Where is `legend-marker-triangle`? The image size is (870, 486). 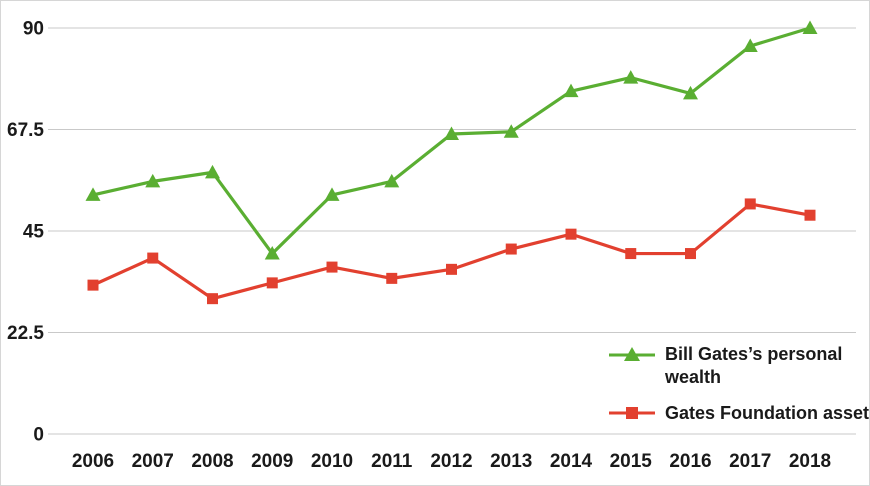 legend-marker-triangle is located at coordinates (632, 354).